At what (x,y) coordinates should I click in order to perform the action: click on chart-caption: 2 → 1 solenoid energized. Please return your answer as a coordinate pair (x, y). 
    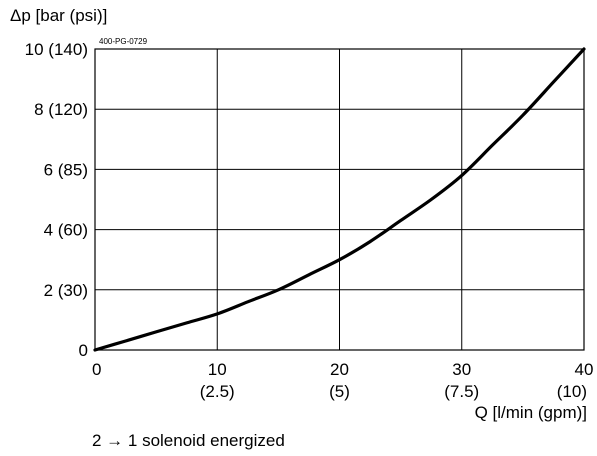
    Looking at the image, I should click on (188, 440).